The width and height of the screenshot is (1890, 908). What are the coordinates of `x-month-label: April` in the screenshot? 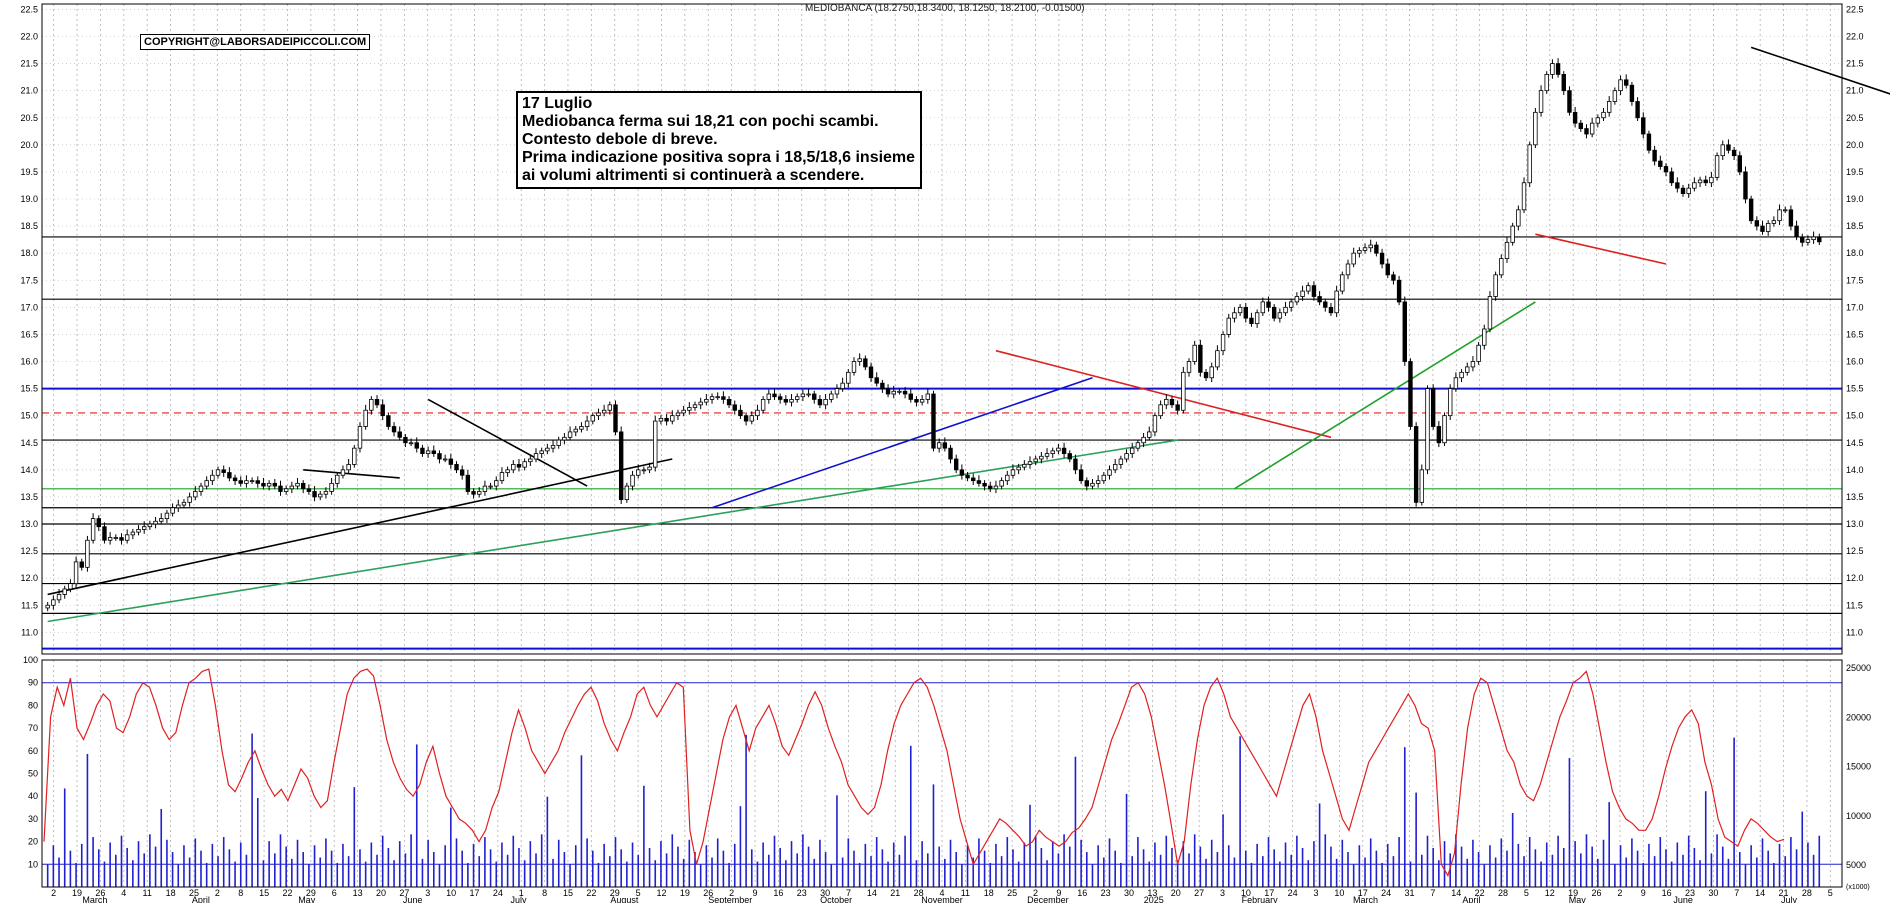 It's located at (201, 899).